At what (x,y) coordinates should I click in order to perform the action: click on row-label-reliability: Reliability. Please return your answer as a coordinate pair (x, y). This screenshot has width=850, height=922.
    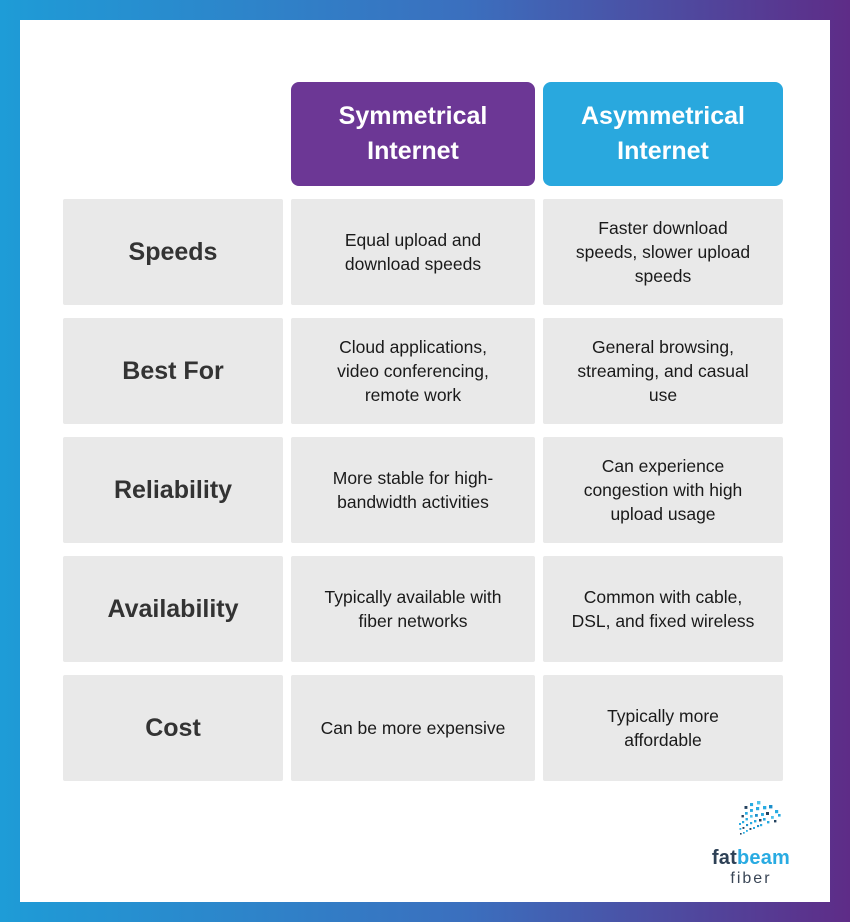
    Looking at the image, I should click on (173, 490).